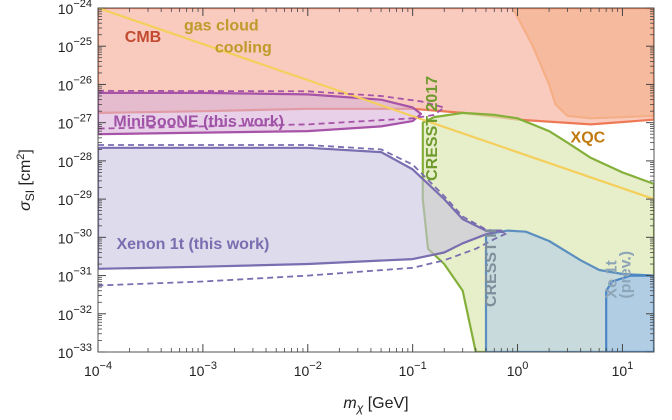 The height and width of the screenshot is (420, 672). I want to click on label-gas-cloud: gas cloud, so click(221, 25).